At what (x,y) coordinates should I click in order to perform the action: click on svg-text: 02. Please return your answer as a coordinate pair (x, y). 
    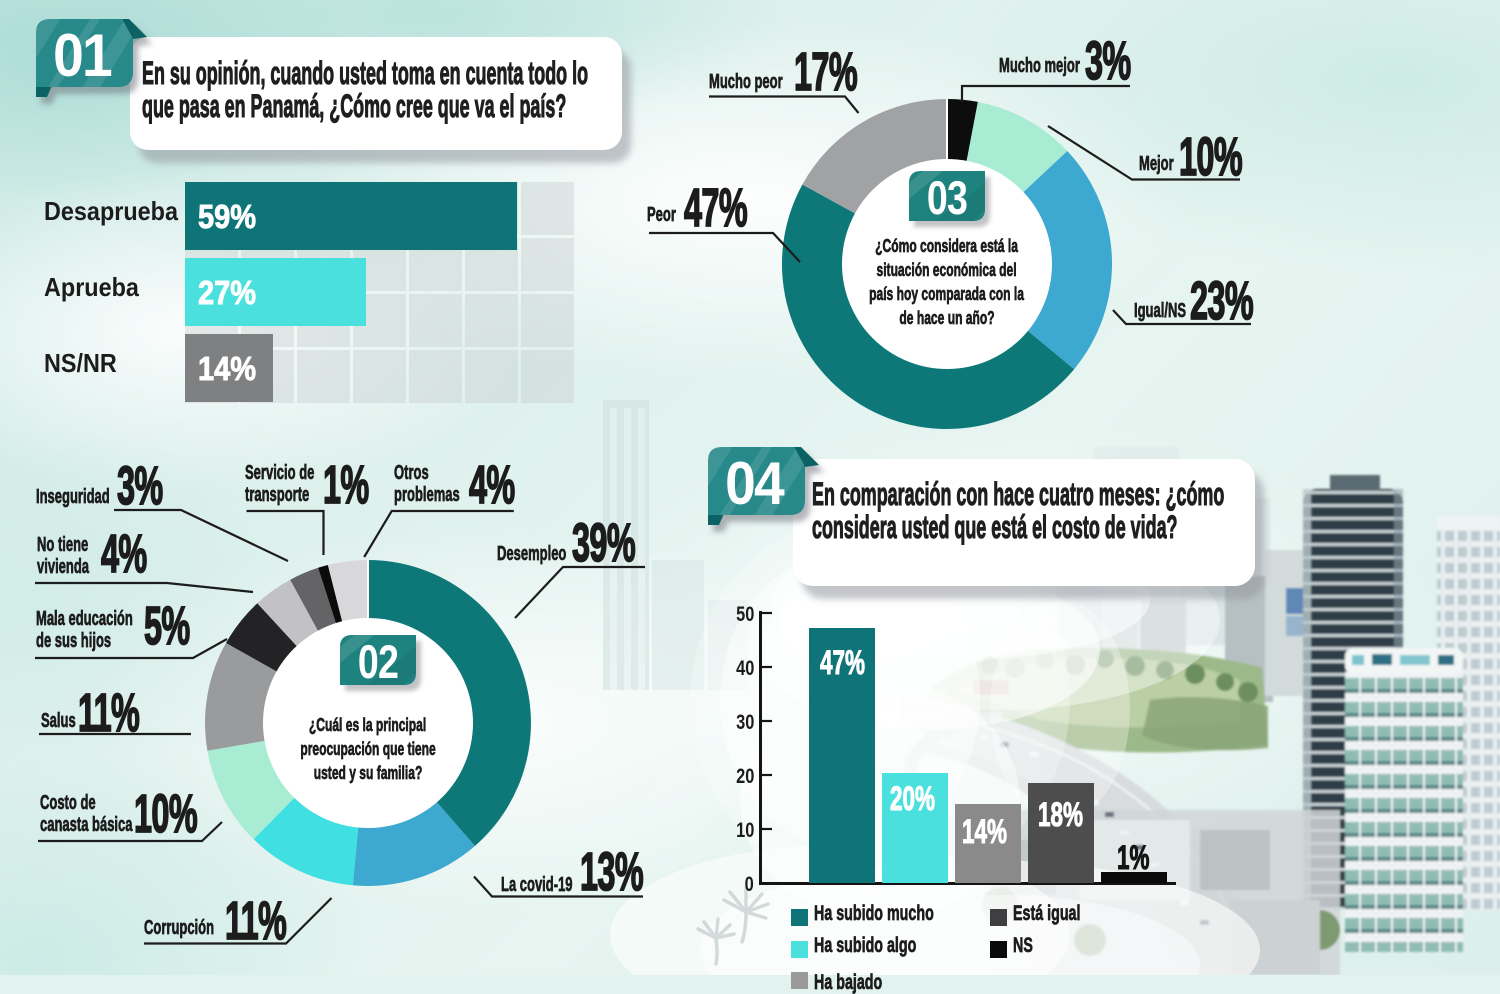
    Looking at the image, I should click on (378, 662).